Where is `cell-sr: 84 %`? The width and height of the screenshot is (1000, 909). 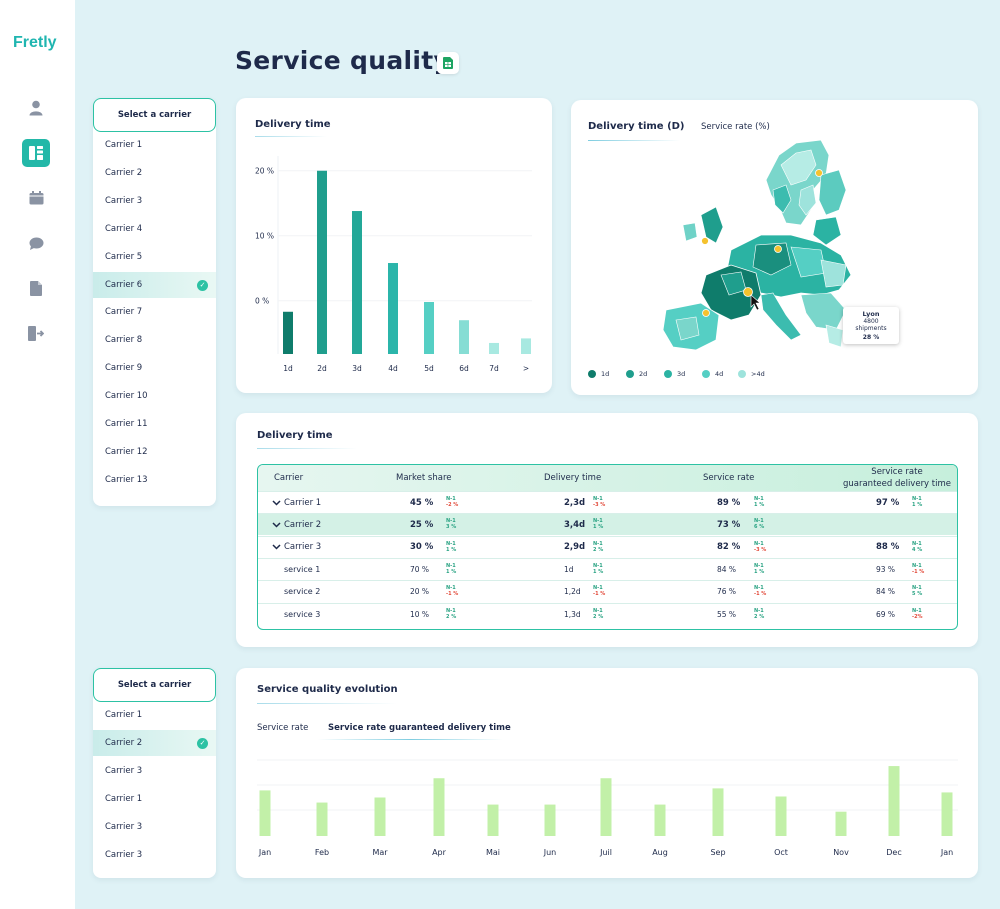
cell-sr: 84 % is located at coordinates (727, 569).